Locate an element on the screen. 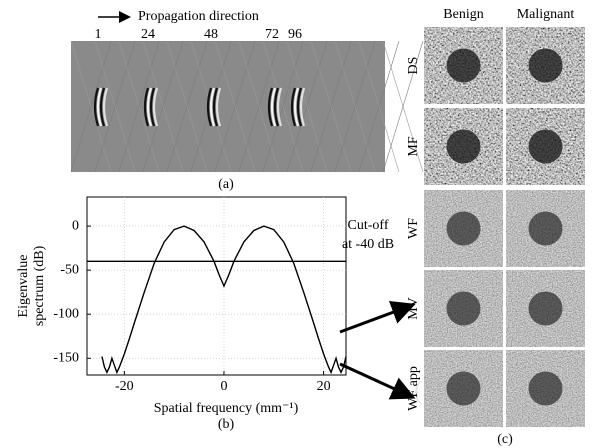  frame-label: 96 is located at coordinates (295, 34).